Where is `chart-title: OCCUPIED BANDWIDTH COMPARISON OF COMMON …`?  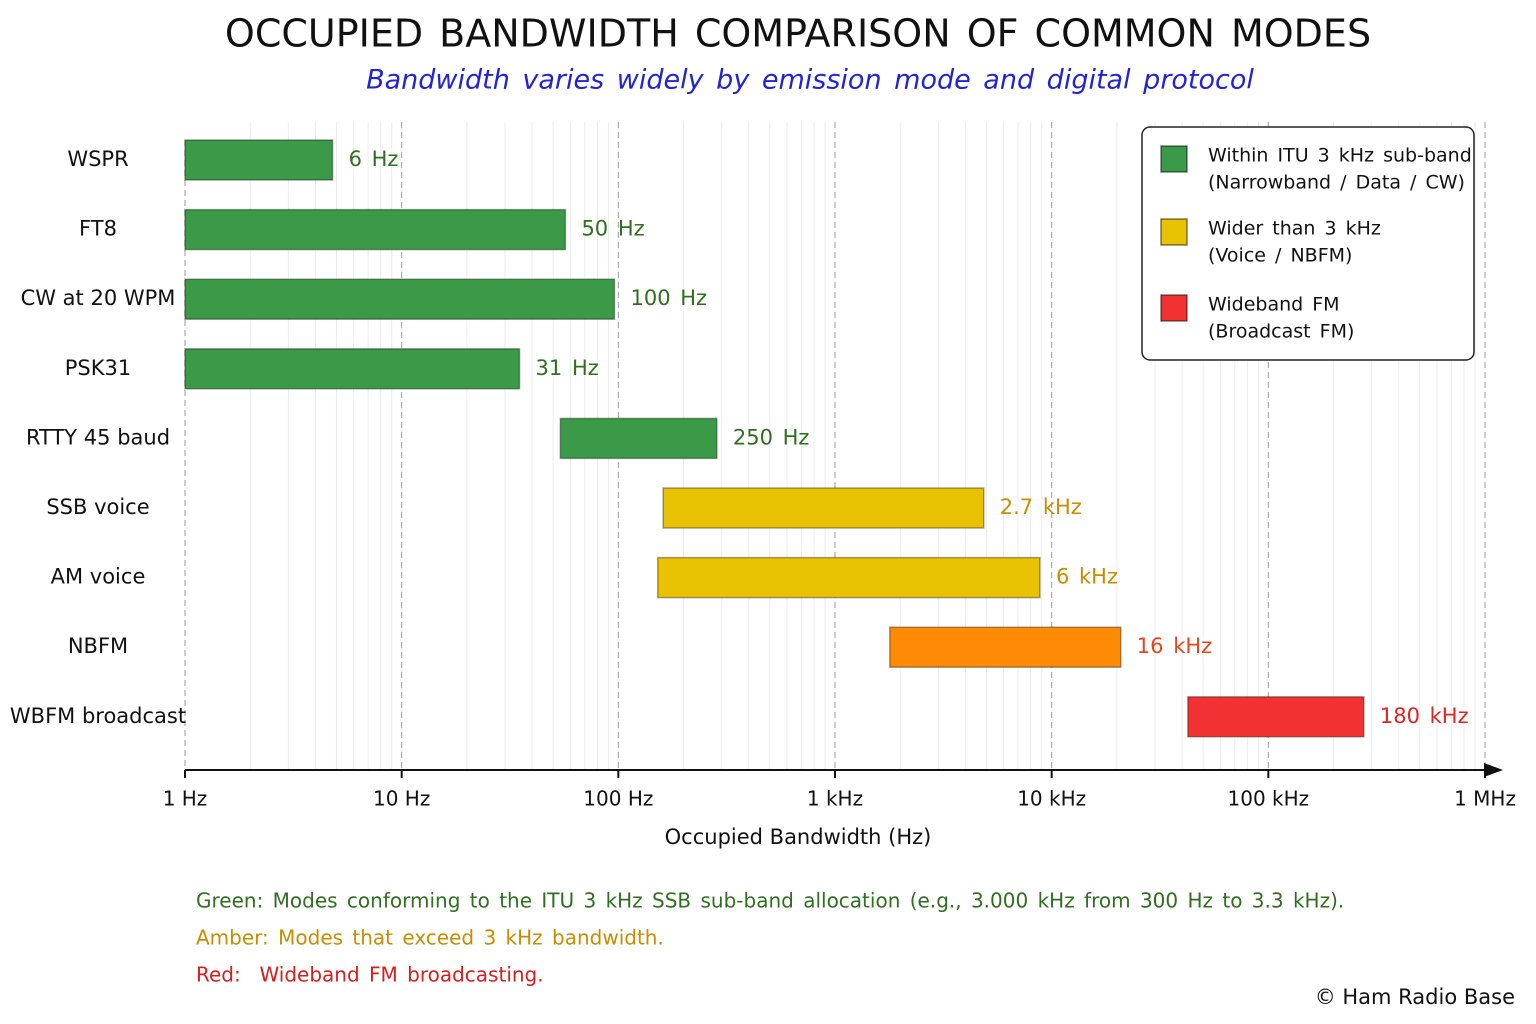 chart-title: OCCUPIED BANDWIDTH COMPARISON OF COMMON … is located at coordinates (798, 34).